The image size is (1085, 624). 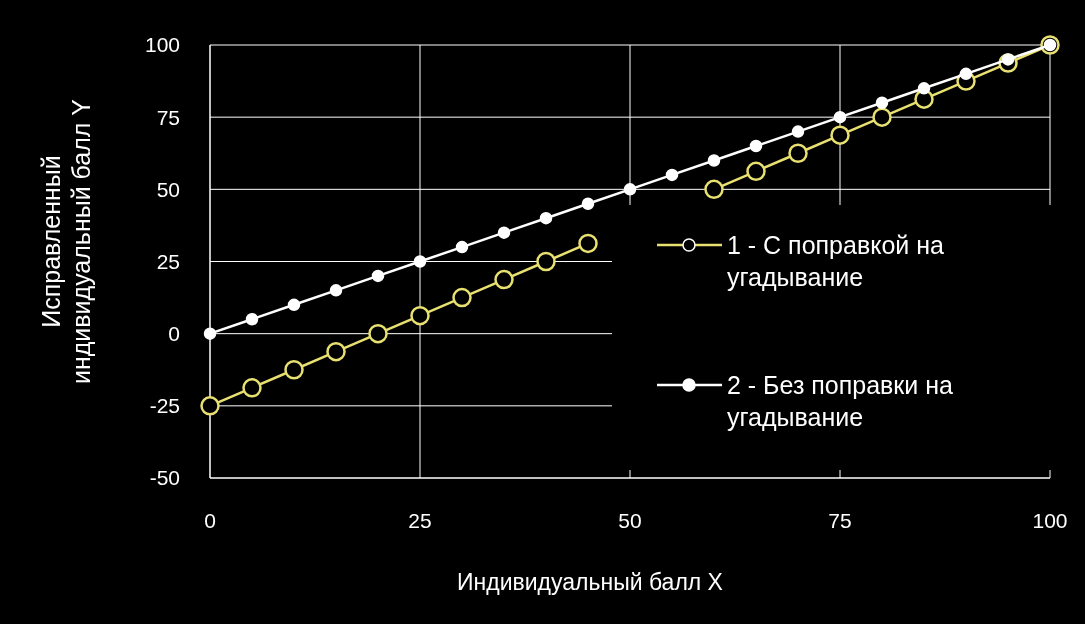 What do you see at coordinates (1050, 520) in the screenshot?
I see `x-tick-label: 100` at bounding box center [1050, 520].